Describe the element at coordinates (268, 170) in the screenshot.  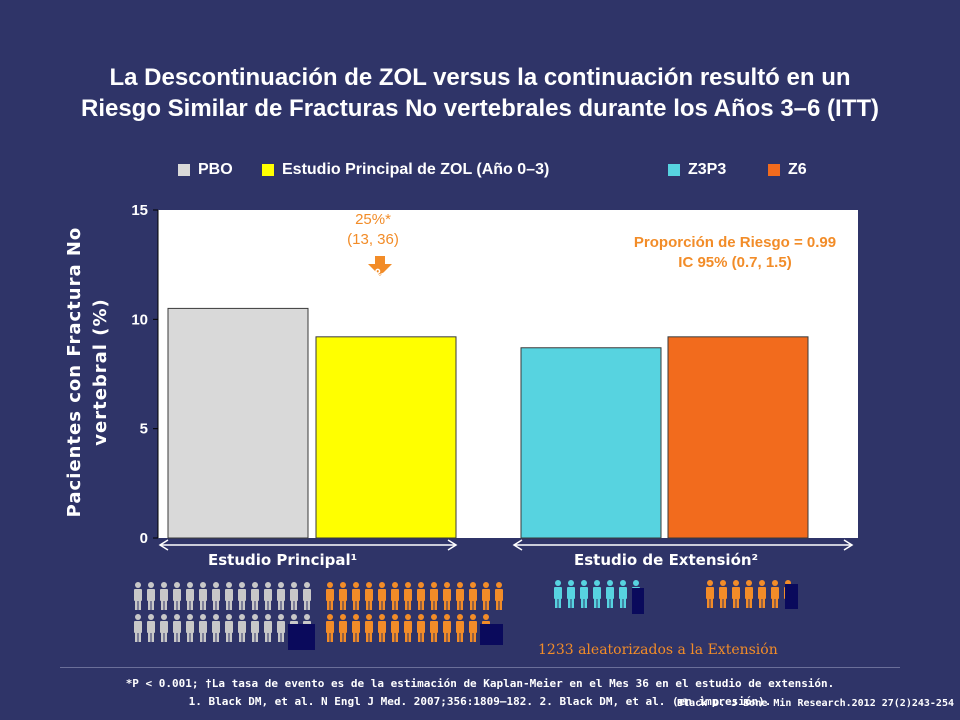
I see `legend-swatch-zol` at that location.